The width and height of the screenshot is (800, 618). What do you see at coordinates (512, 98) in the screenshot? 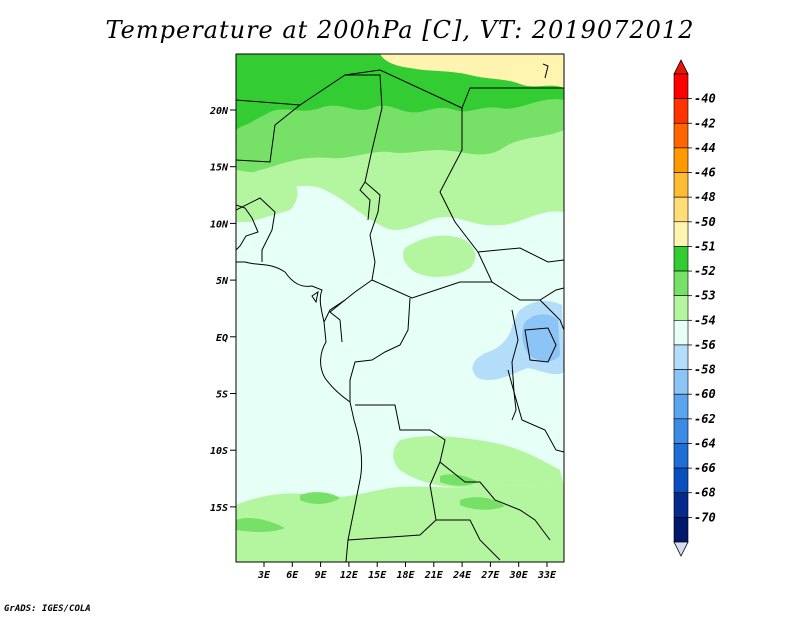
I see `border-egypt-sudan` at bounding box center [512, 98].